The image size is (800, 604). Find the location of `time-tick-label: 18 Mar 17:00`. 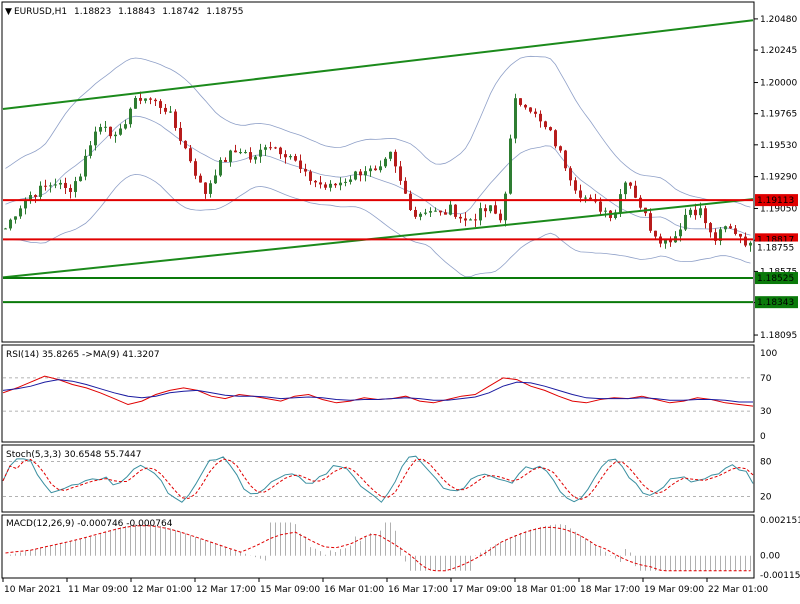

time-tick-label: 18 Mar 17:00 is located at coordinates (610, 590).